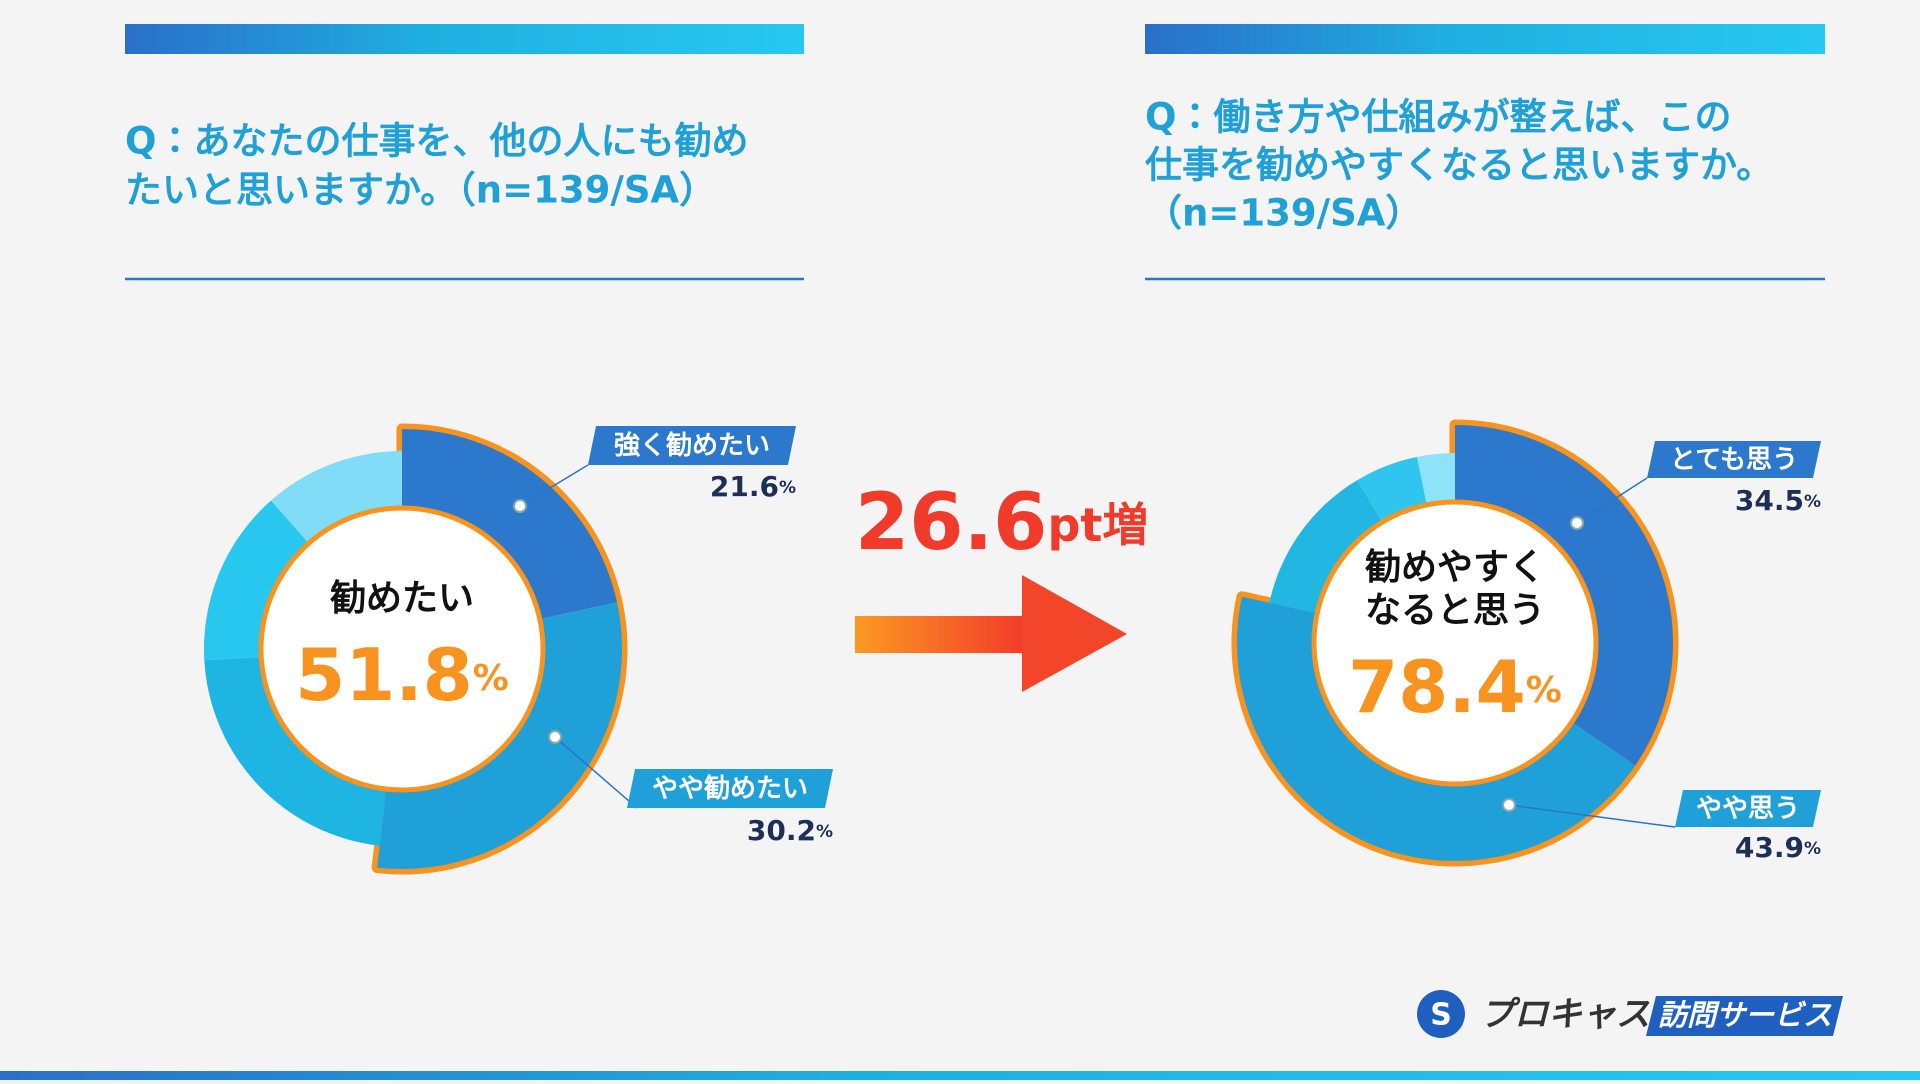 The height and width of the screenshot is (1084, 1920). Describe the element at coordinates (1565, 1015) in the screenshot. I see `logo-brand: プロキャス` at that location.